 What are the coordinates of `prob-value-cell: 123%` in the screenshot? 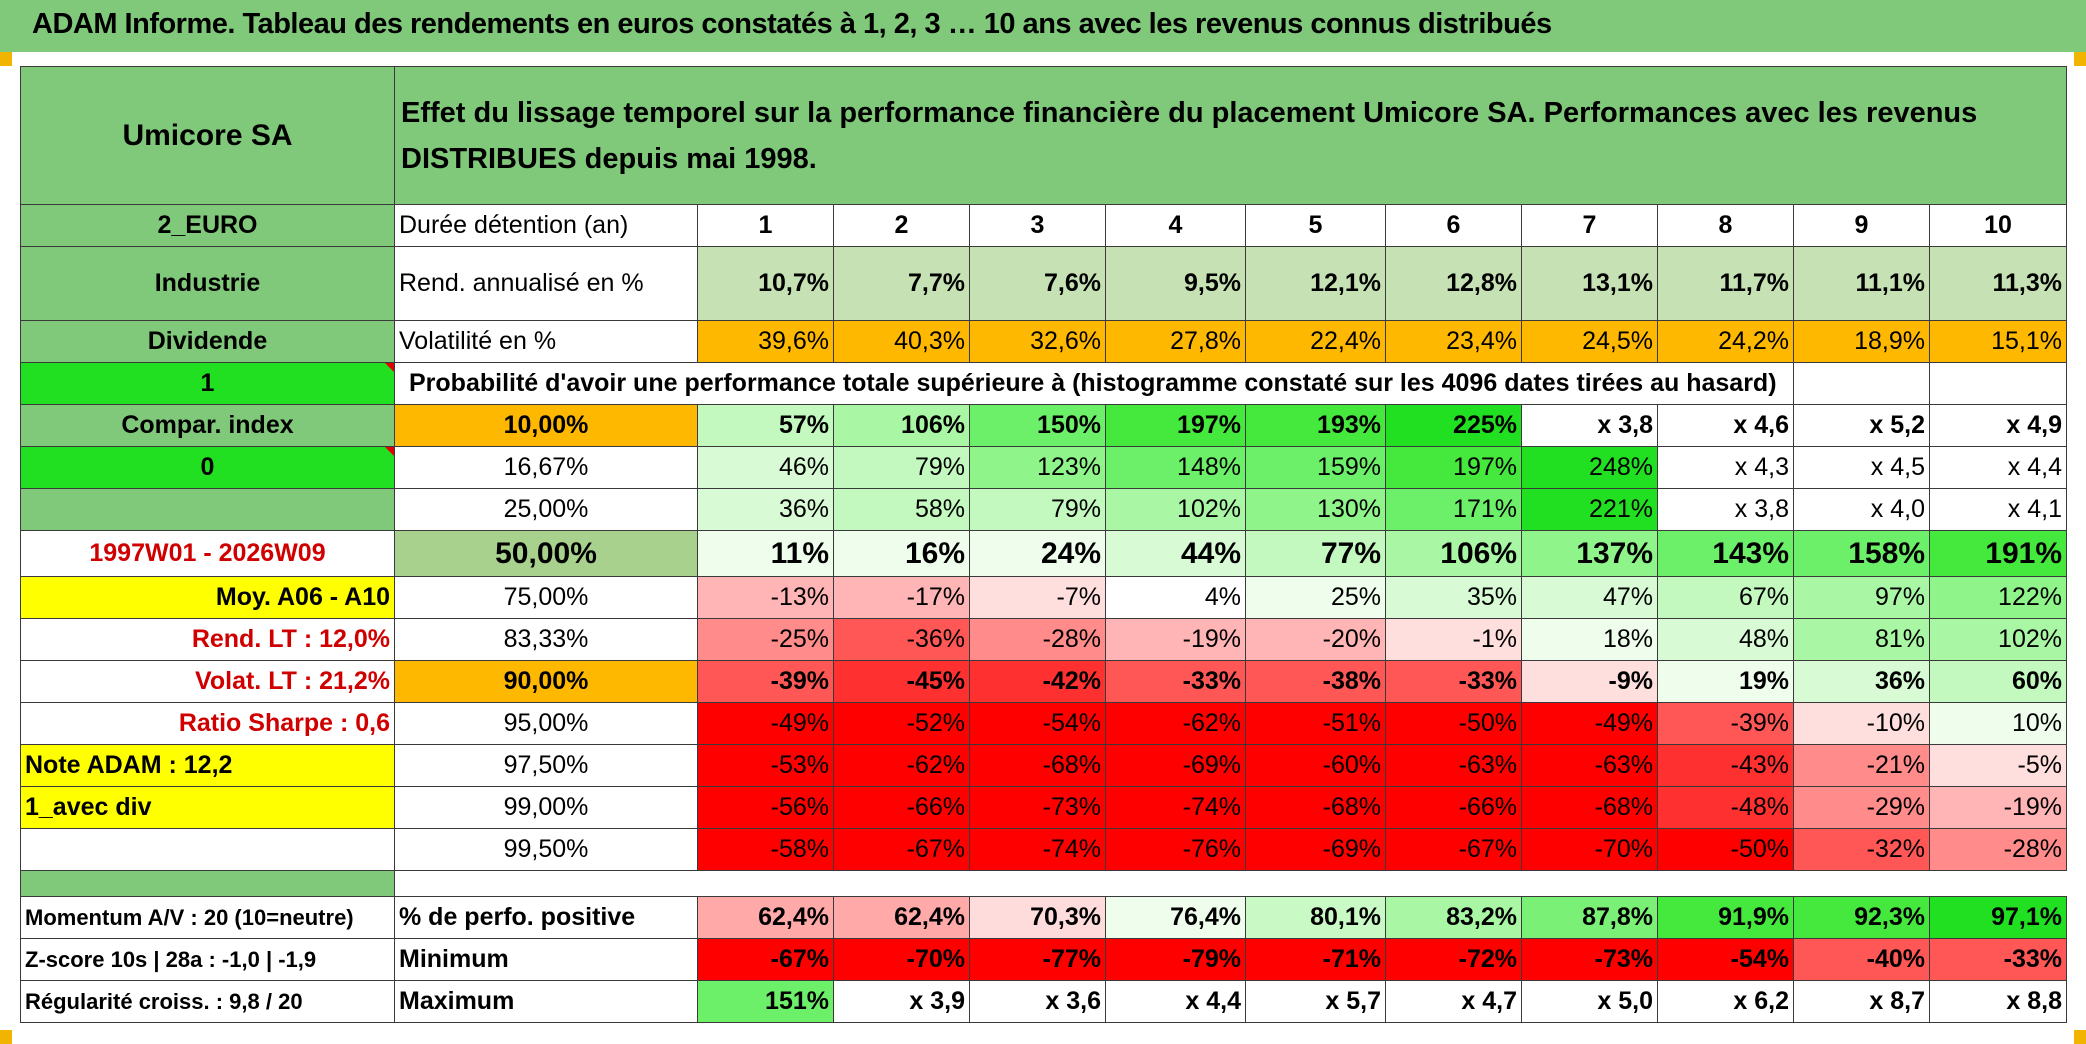 It's located at (1037, 467).